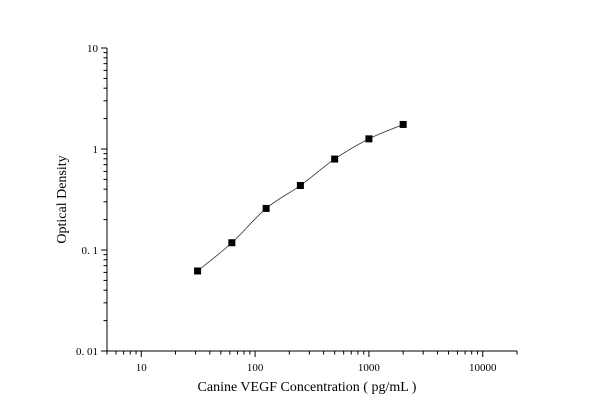  I want to click on x-tick-label: 10000, so click(483, 368).